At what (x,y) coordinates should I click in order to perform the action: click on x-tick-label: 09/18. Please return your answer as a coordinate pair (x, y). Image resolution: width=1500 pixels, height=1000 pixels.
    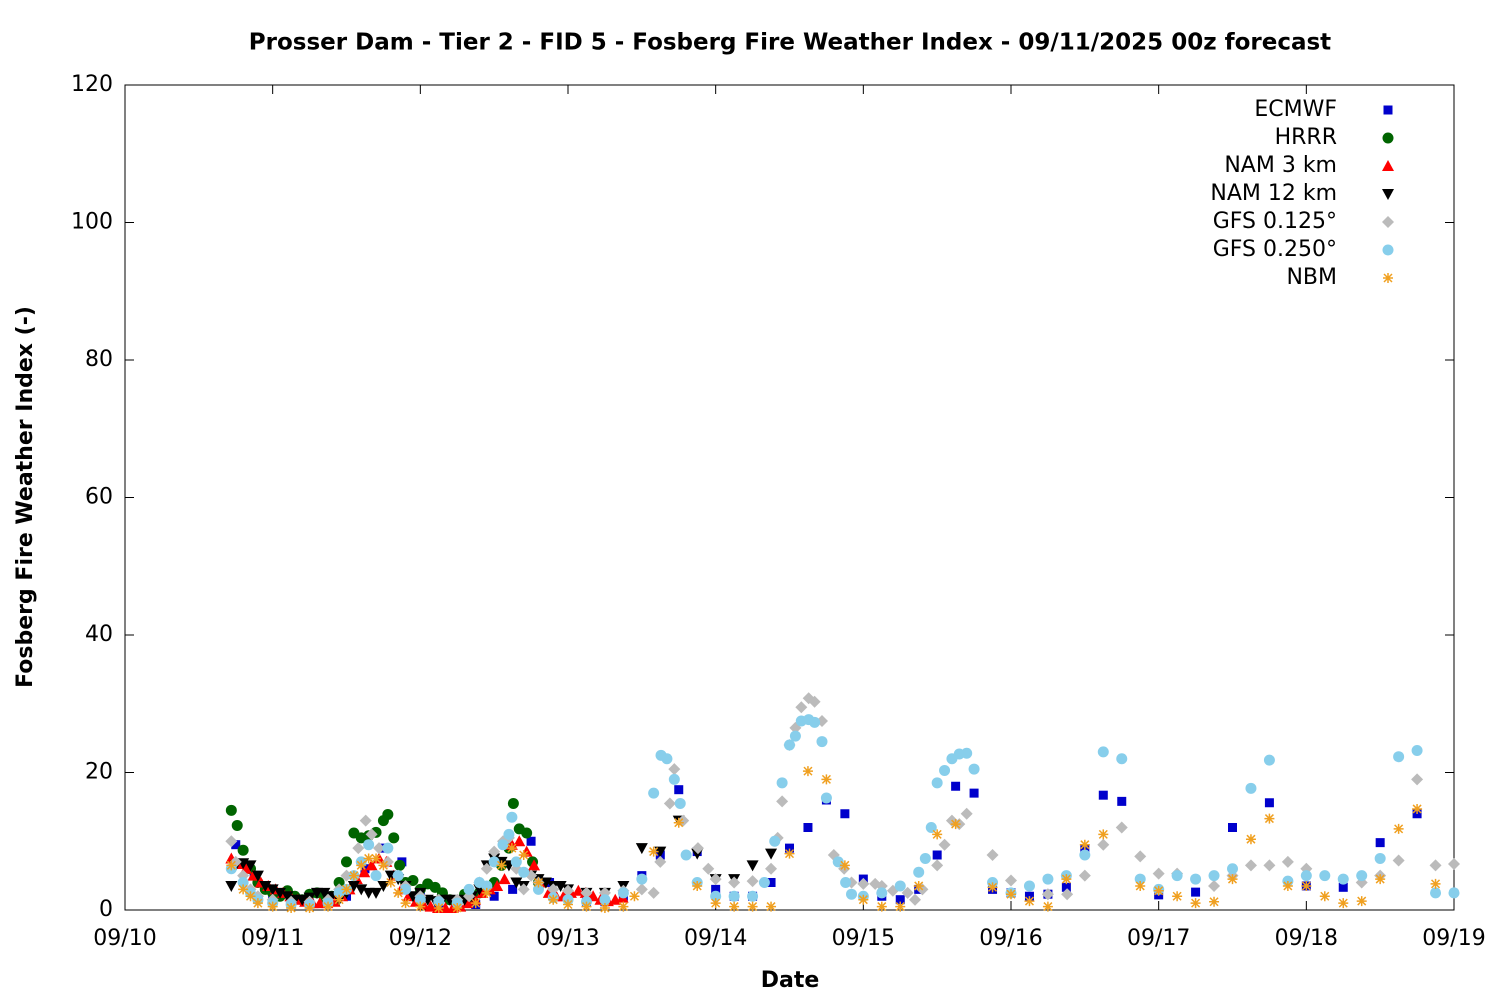
    Looking at the image, I should click on (1306, 938).